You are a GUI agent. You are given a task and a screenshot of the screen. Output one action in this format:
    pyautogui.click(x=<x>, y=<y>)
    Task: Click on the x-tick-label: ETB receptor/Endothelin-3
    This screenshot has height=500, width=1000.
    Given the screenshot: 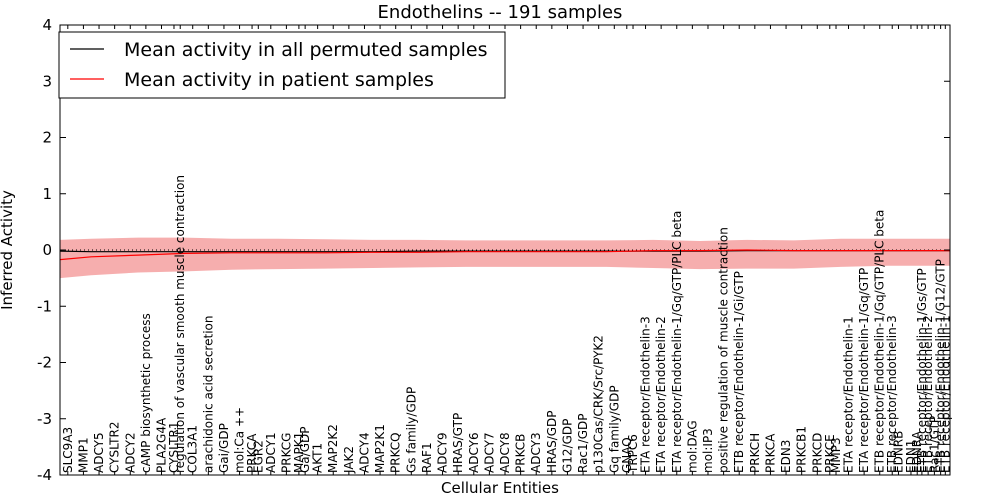 What is the action you would take?
    pyautogui.click(x=892, y=394)
    